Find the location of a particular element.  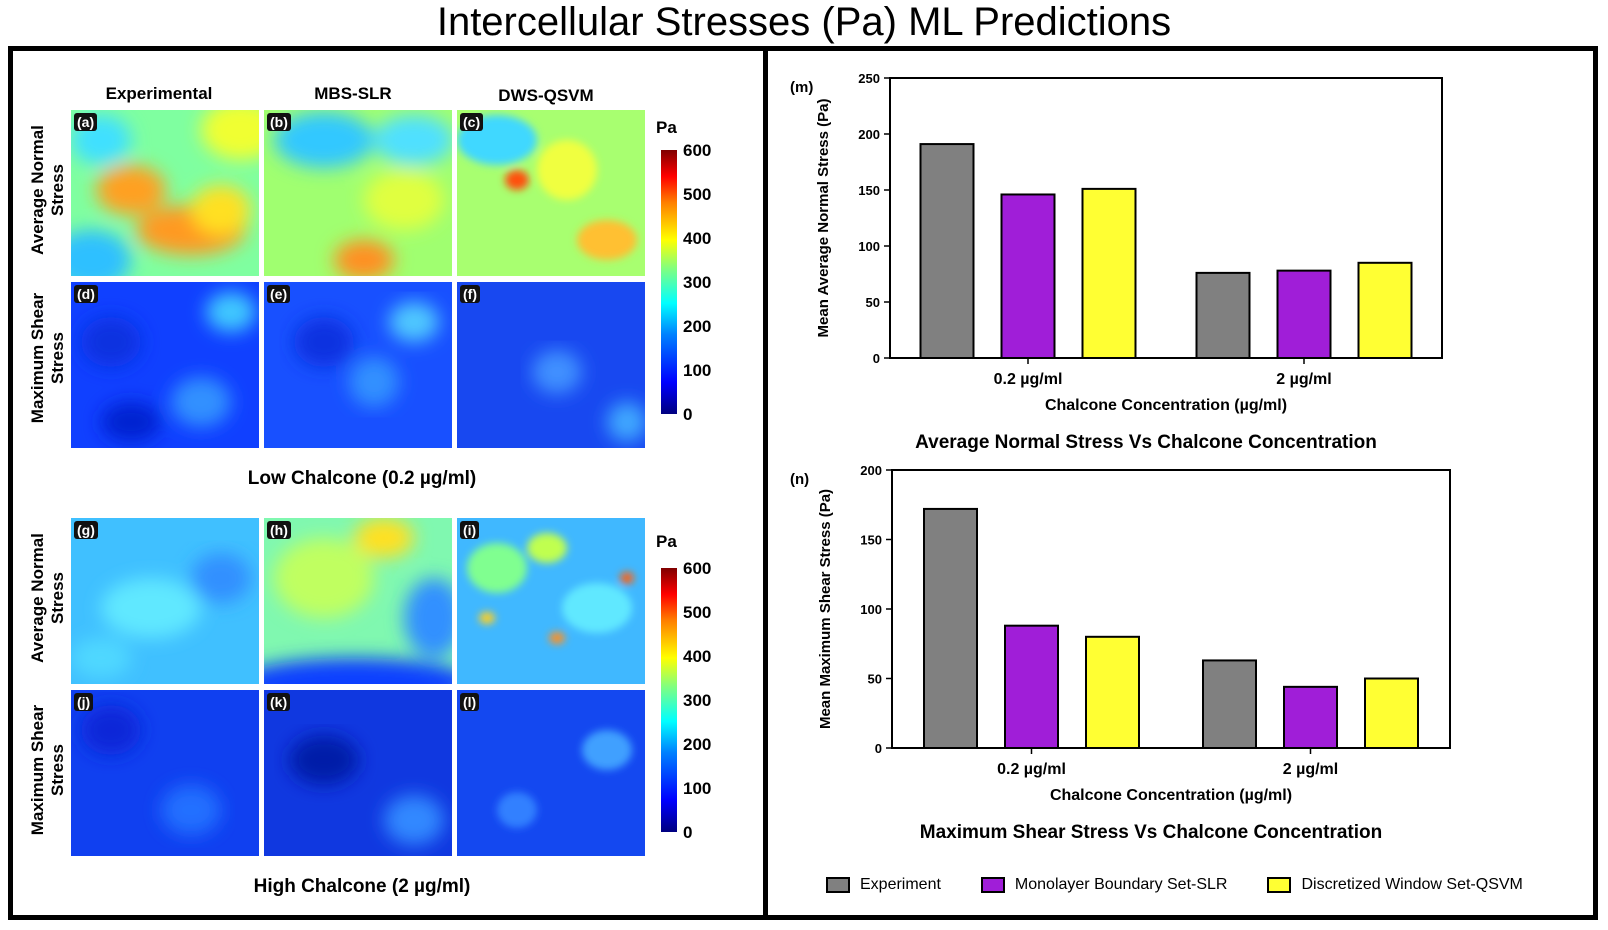

panel-label: (g) is located at coordinates (86, 530).